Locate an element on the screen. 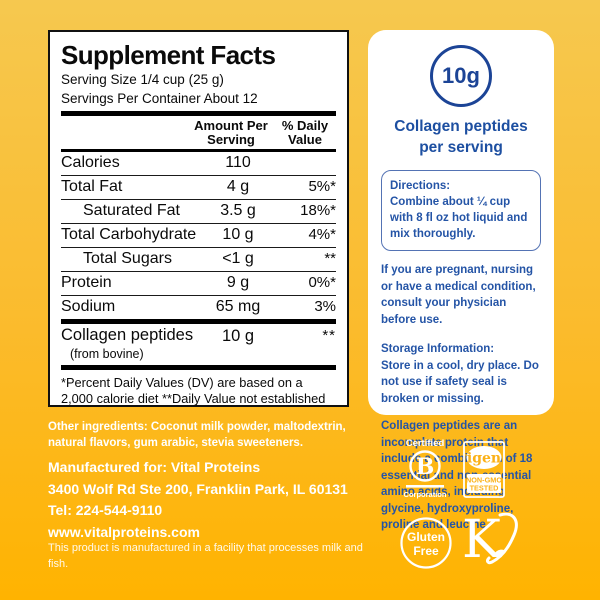 This screenshot has height=600, width=600. directions-title: Directions: is located at coordinates (420, 186).